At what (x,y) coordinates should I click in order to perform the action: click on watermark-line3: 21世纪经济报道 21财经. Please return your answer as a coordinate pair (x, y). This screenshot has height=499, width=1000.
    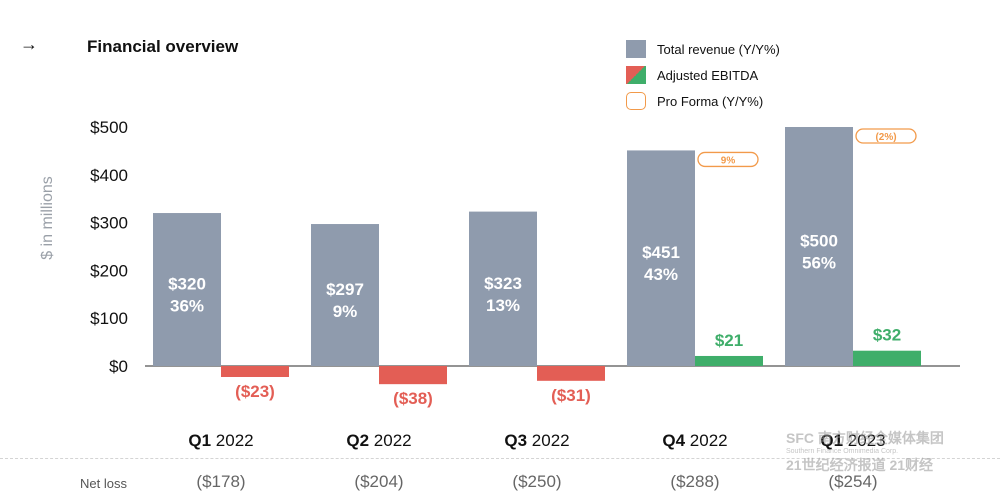
    Looking at the image, I should click on (860, 465).